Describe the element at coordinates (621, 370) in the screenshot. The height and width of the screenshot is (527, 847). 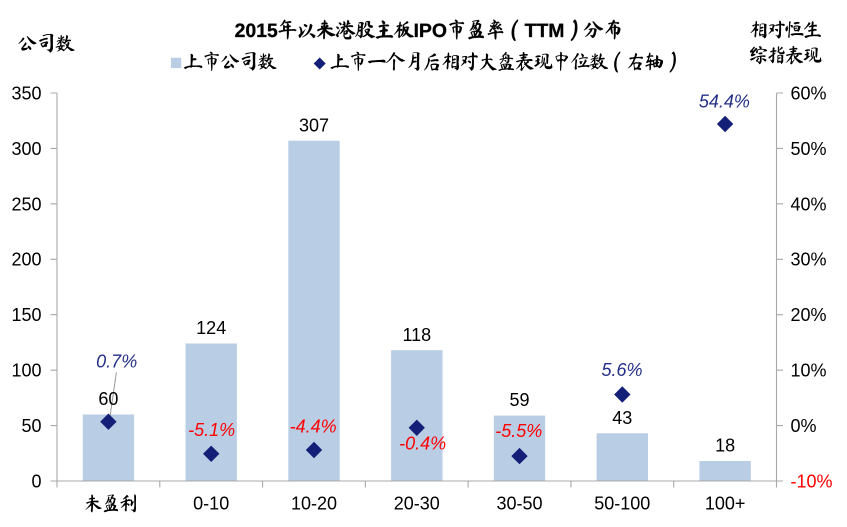
I see `svg-text: 5.6%` at that location.